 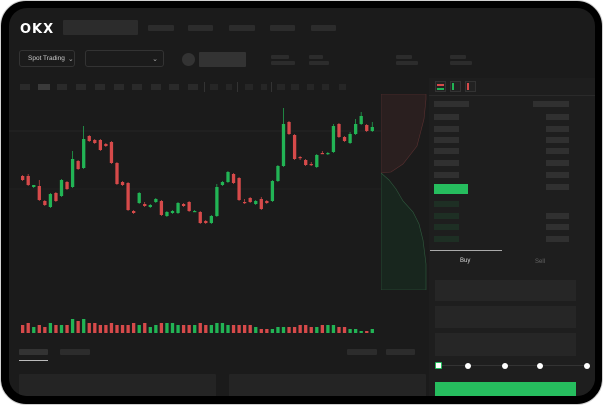 What do you see at coordinates (310, 87) in the screenshot?
I see `settings-icon` at bounding box center [310, 87].